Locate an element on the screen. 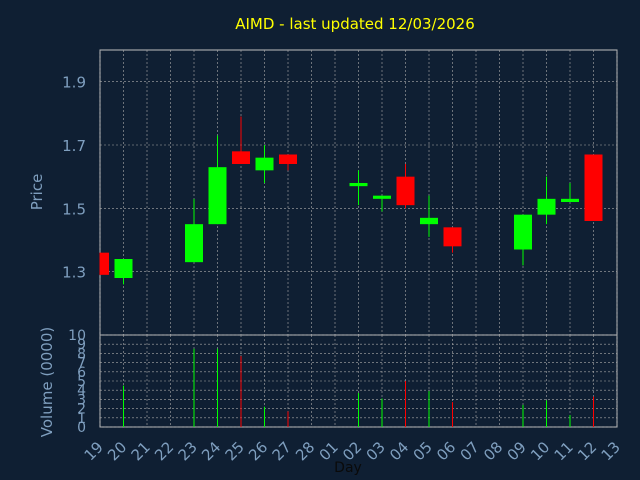 Image resolution: width=640 pixels, height=480 pixels. x-tick-label: 06 is located at coordinates (446, 451).